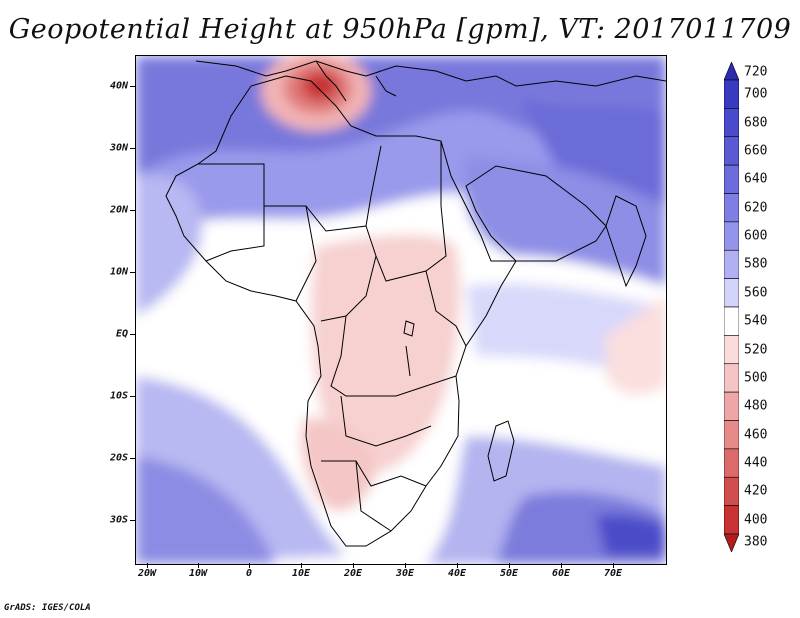 Image resolution: width=800 pixels, height=618 pixels. I want to click on colorbar-label: 520, so click(756, 350).